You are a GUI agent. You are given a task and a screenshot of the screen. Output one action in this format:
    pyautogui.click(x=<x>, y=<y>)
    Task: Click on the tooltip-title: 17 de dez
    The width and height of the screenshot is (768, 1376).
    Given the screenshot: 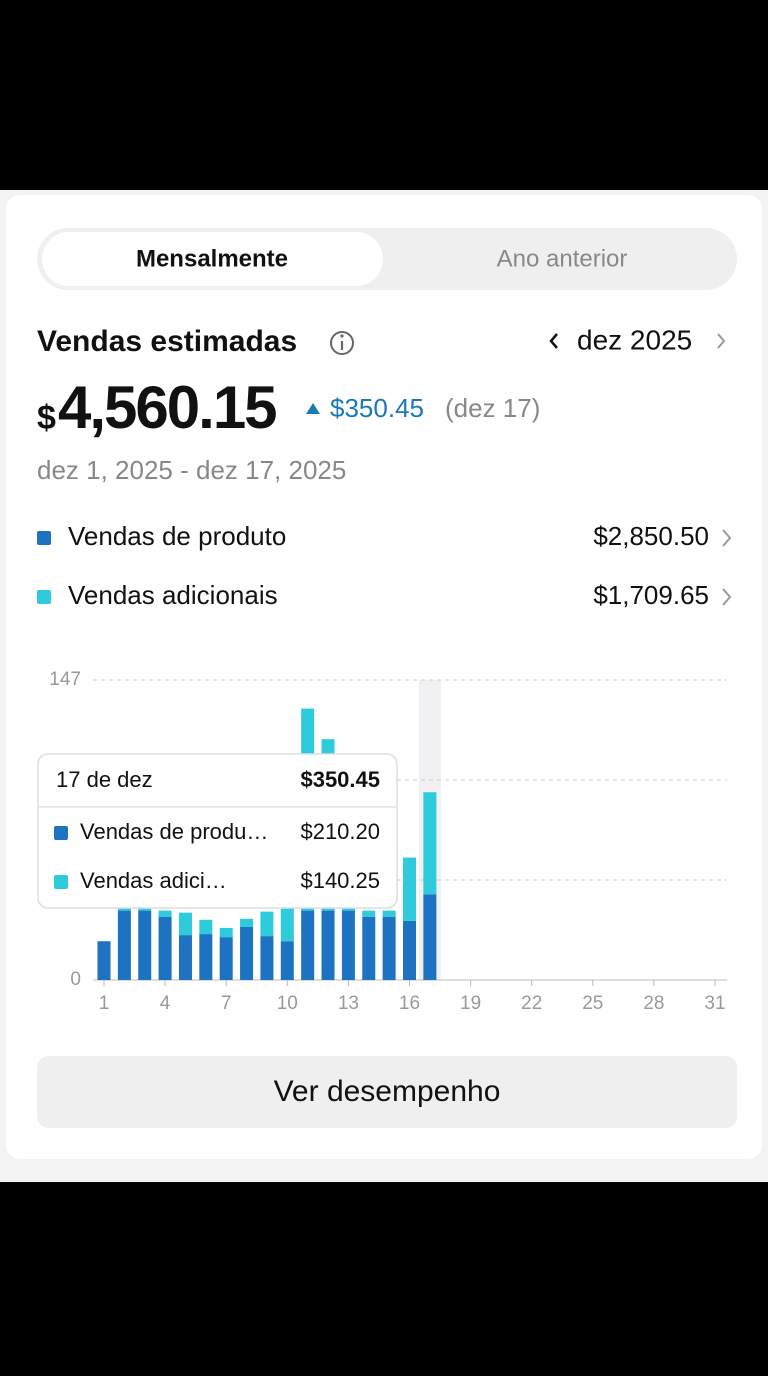 What is the action you would take?
    pyautogui.click(x=104, y=779)
    